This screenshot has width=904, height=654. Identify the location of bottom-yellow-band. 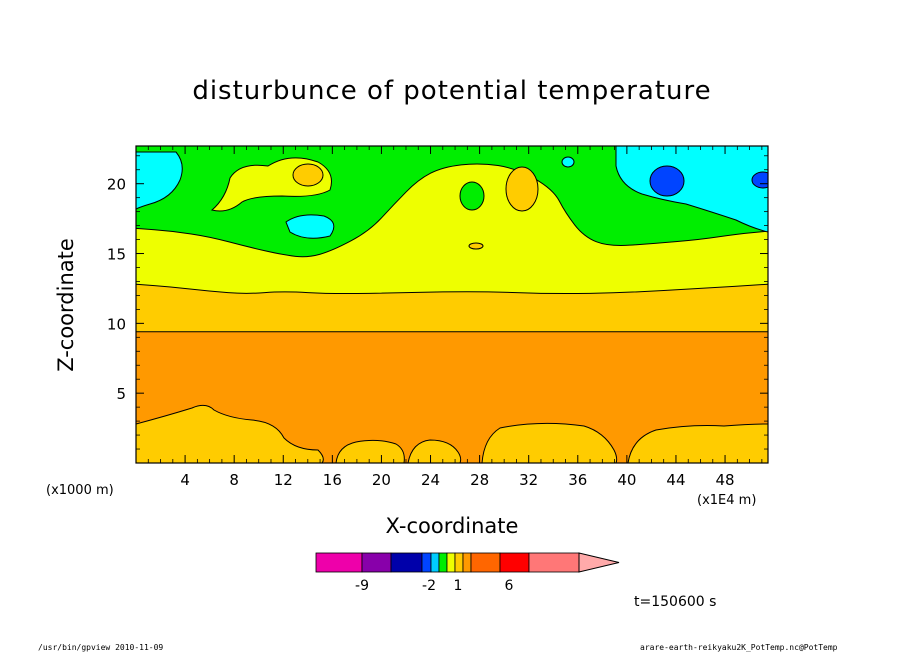
(230, 433).